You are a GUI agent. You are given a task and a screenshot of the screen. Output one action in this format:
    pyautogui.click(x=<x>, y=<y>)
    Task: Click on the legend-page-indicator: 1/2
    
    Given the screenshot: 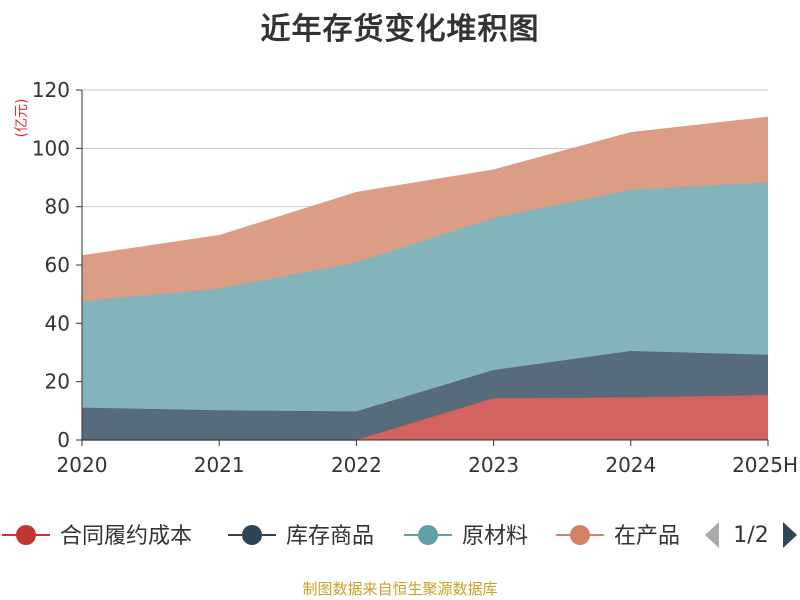 What is the action you would take?
    pyautogui.click(x=750, y=535)
    